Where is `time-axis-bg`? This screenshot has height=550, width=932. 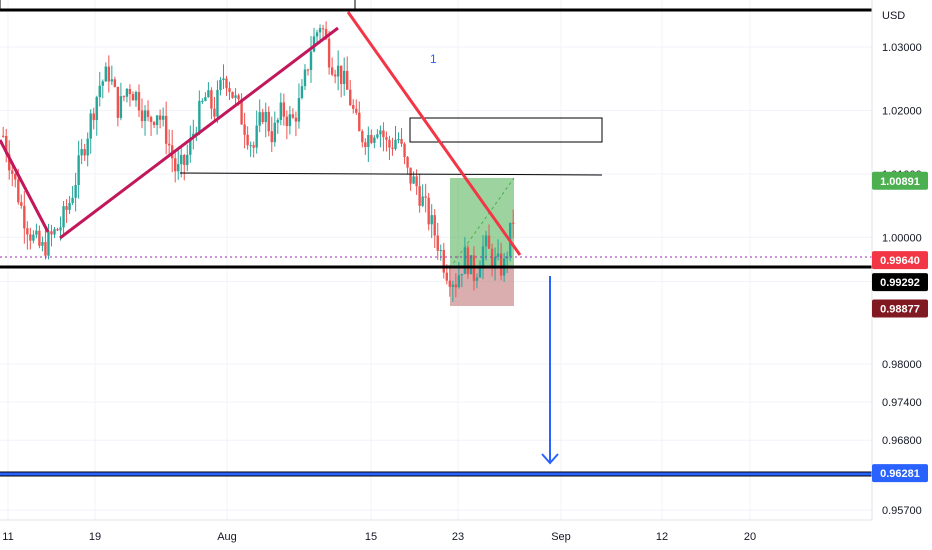
time-axis-bg is located at coordinates (466, 535).